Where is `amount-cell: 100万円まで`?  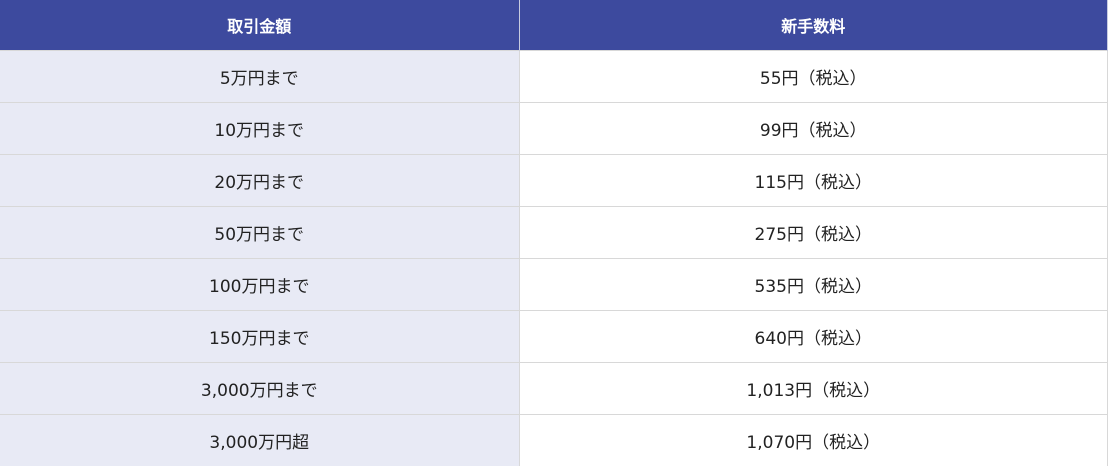 amount-cell: 100万円まで is located at coordinates (259, 285).